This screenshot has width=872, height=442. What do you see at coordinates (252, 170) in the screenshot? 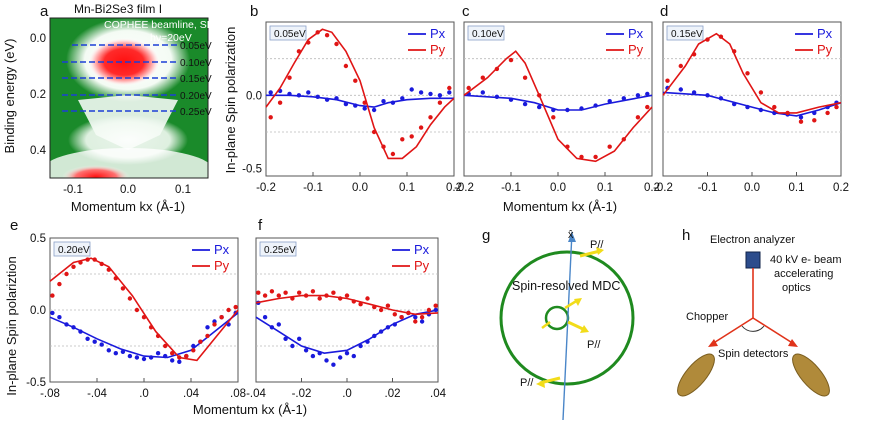
I see `y-tick-label: -0.5` at bounding box center [252, 170].